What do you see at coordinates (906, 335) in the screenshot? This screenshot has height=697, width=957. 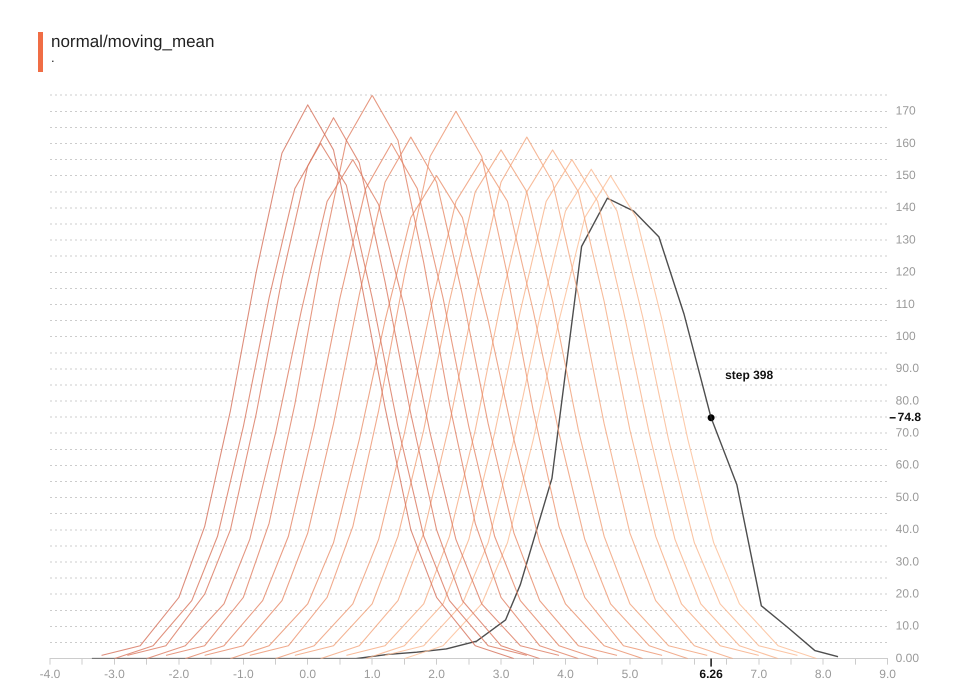 I see `y-tick-label: 100` at bounding box center [906, 335].